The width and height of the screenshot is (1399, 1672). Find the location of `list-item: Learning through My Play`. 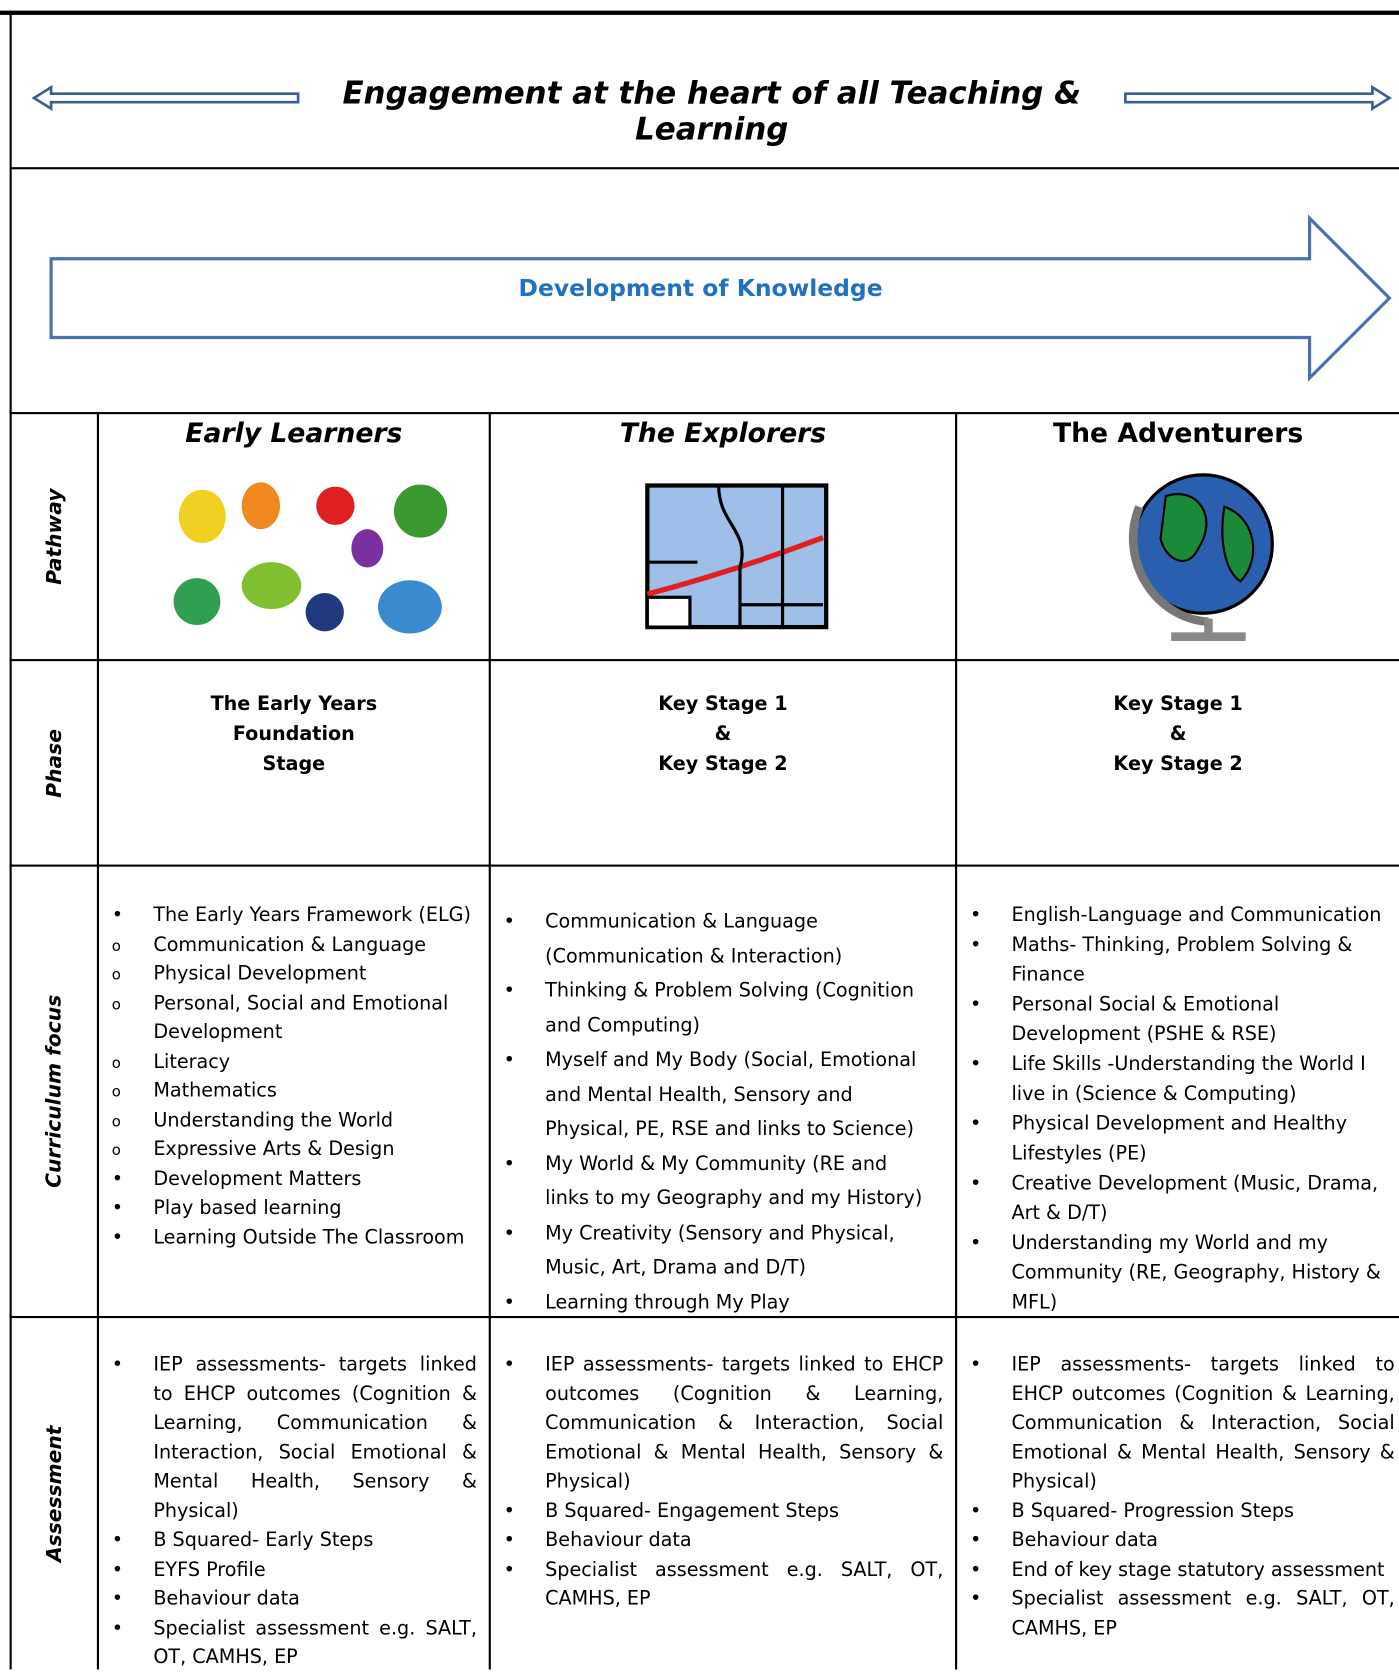

list-item: Learning through My Play is located at coordinates (714, 1303).